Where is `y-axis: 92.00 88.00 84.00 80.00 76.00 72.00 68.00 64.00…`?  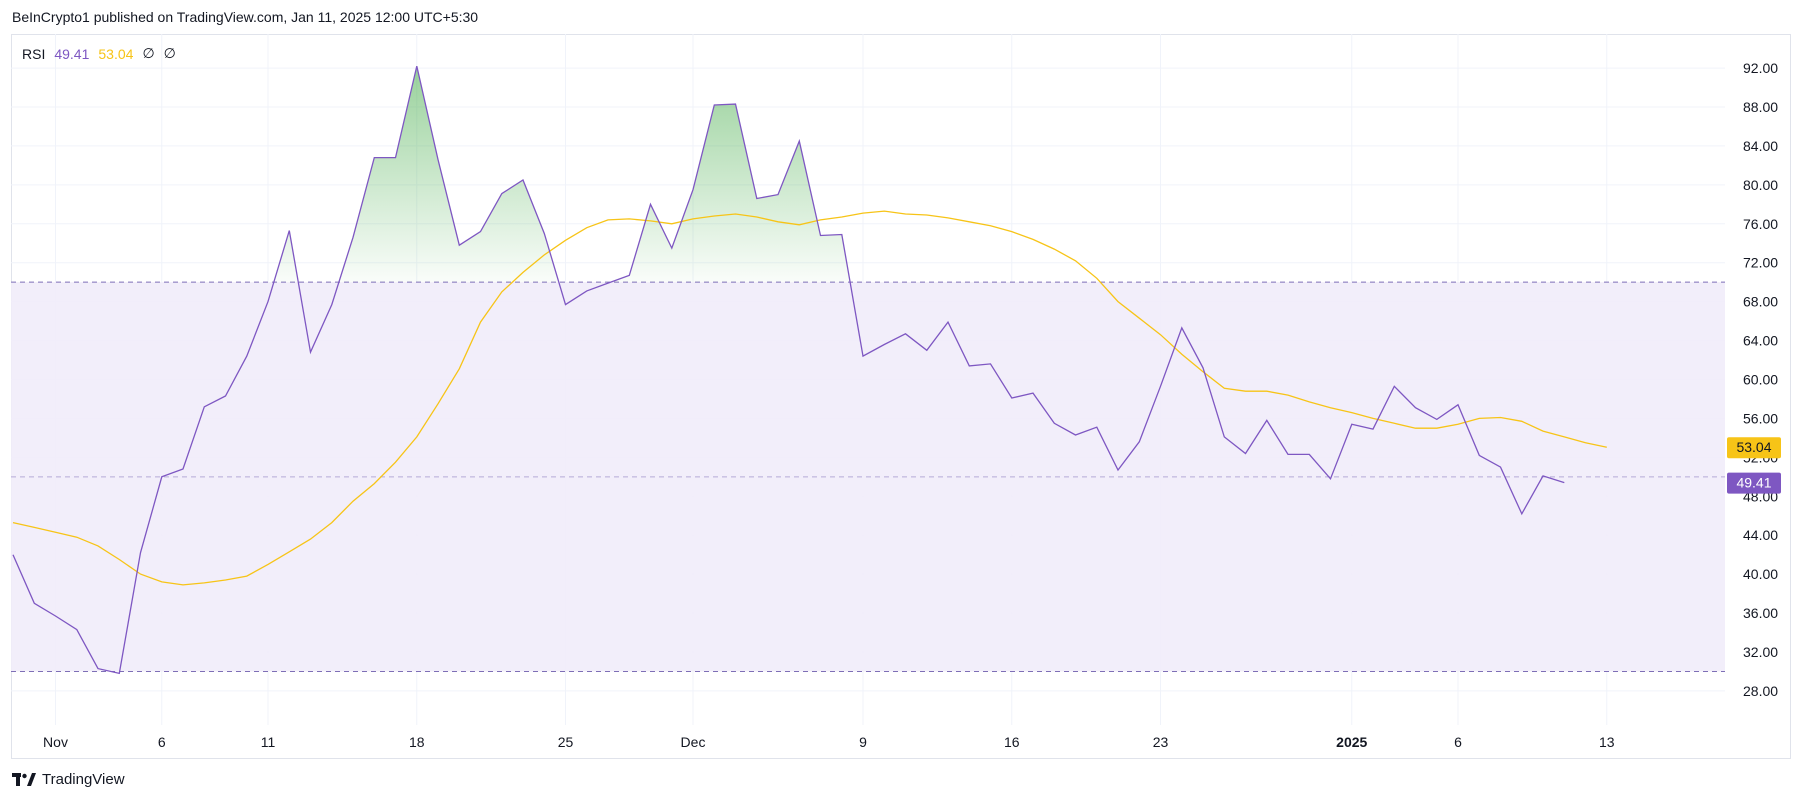
y-axis: 92.00 88.00 84.00 80.00 76.00 72.00 68.00 64.00… is located at coordinates (1760, 379).